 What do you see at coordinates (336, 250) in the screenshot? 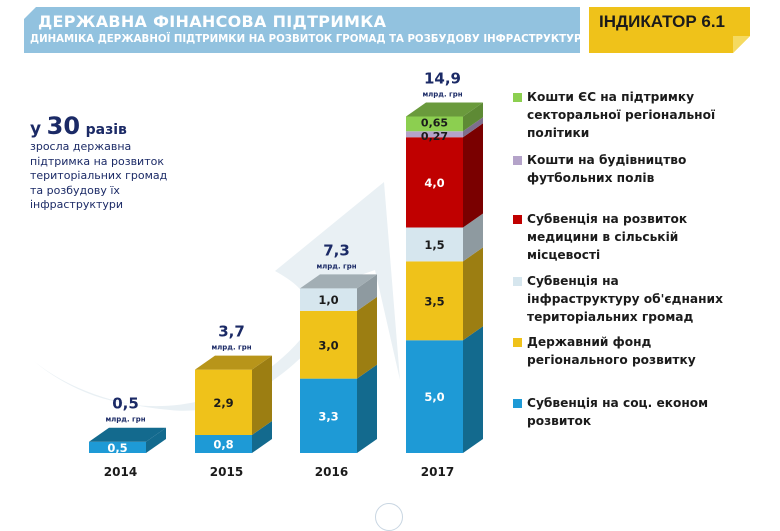
I see `bar-total-label: 7,3` at bounding box center [336, 250].